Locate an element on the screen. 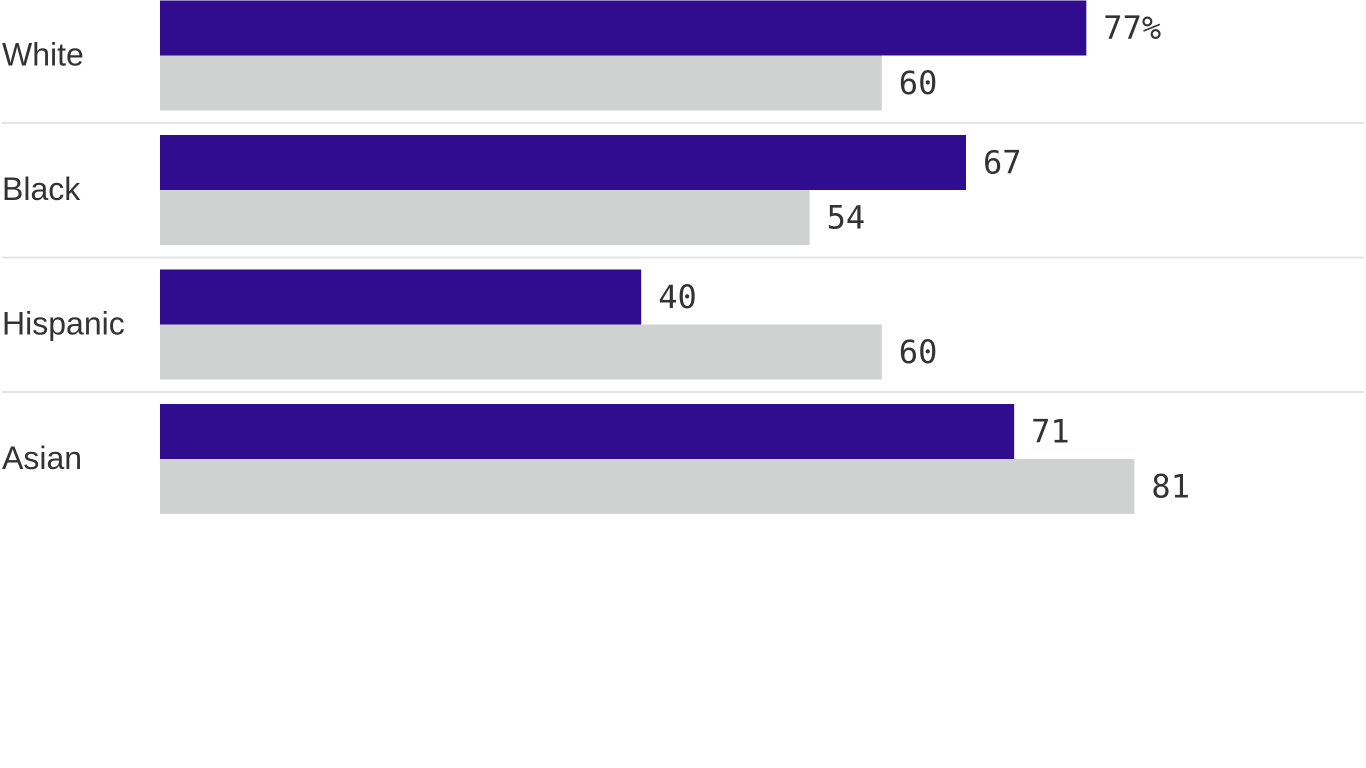 The image size is (1366, 768). value-label-hispanic-series-1: 40 is located at coordinates (677, 297).